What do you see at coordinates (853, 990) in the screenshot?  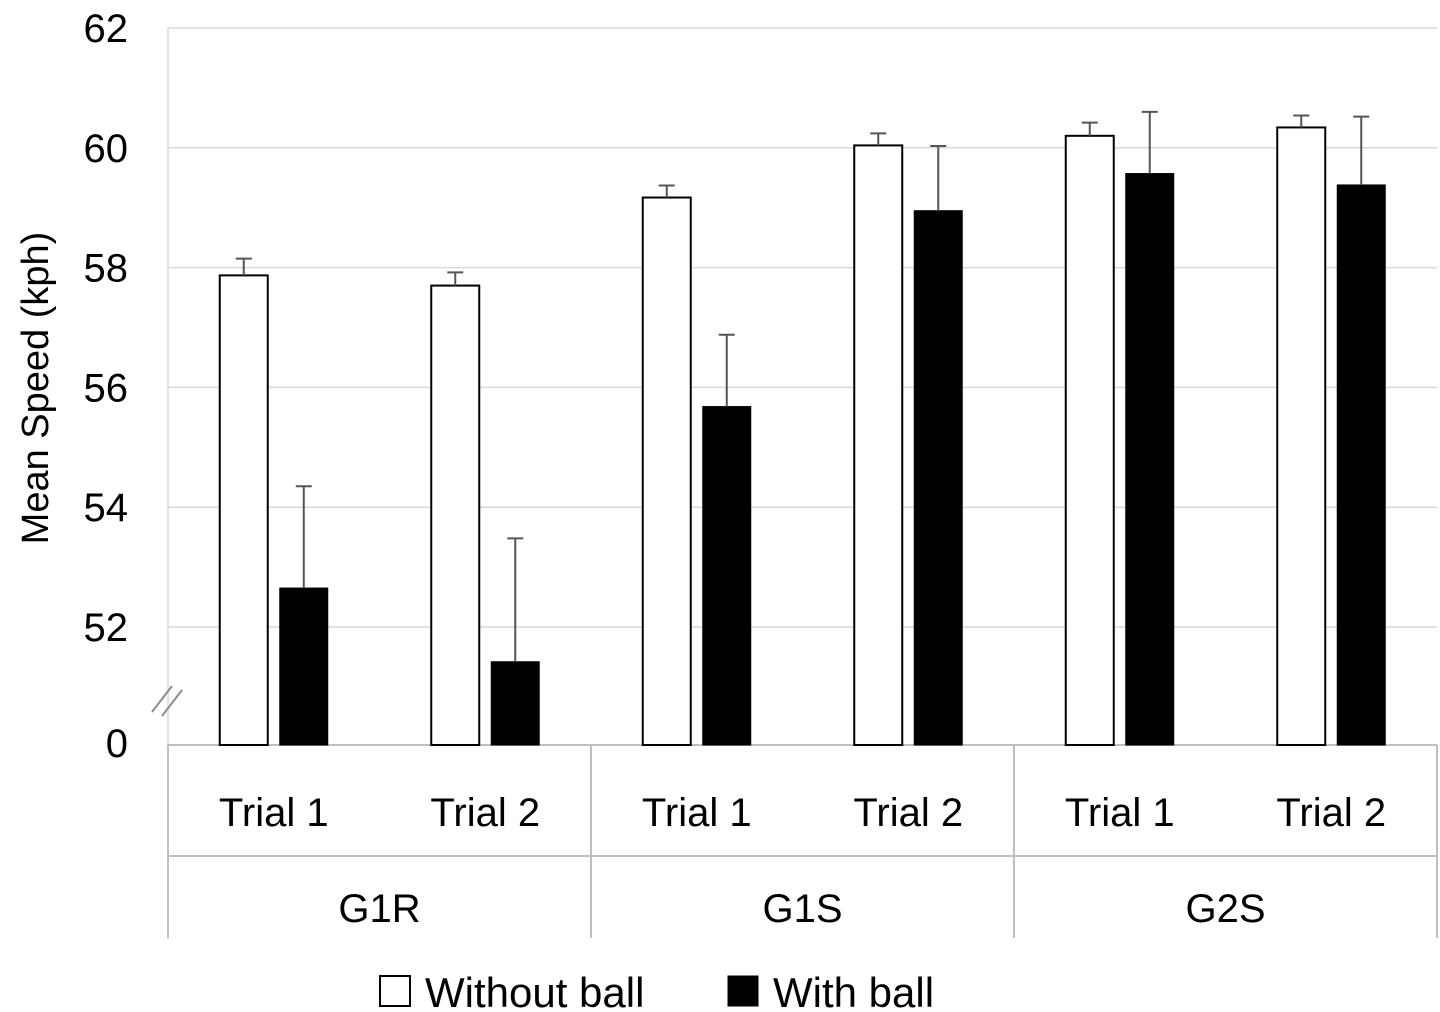 I see `legend-label-1: With ball` at bounding box center [853, 990].